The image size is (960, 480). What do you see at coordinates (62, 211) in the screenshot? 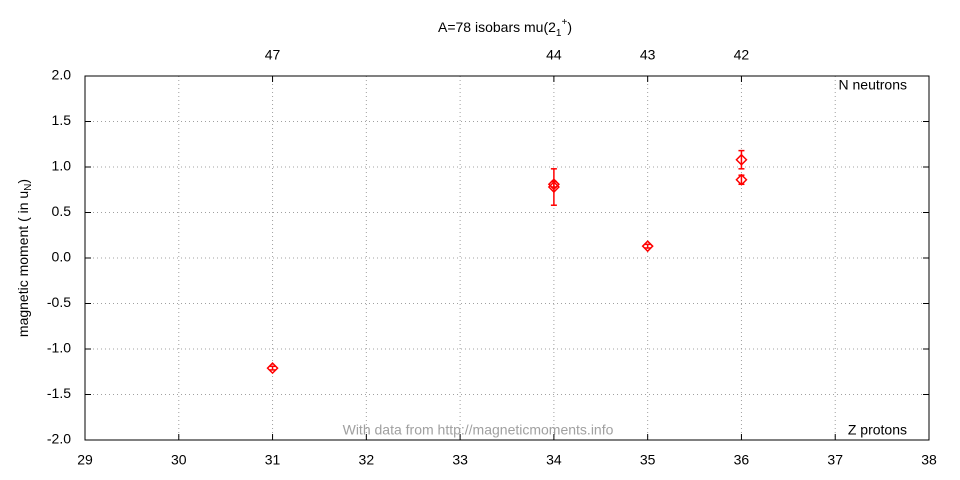
I see `y-tick-label: 0.5` at bounding box center [62, 211].